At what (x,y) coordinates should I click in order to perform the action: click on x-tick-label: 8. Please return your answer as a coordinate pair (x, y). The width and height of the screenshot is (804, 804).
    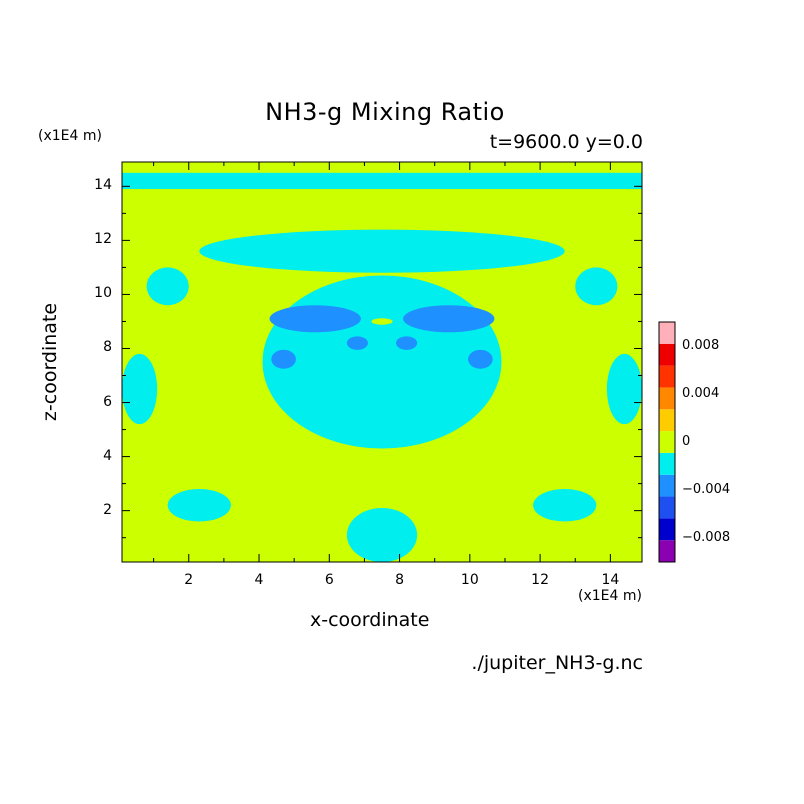
    Looking at the image, I should click on (400, 580).